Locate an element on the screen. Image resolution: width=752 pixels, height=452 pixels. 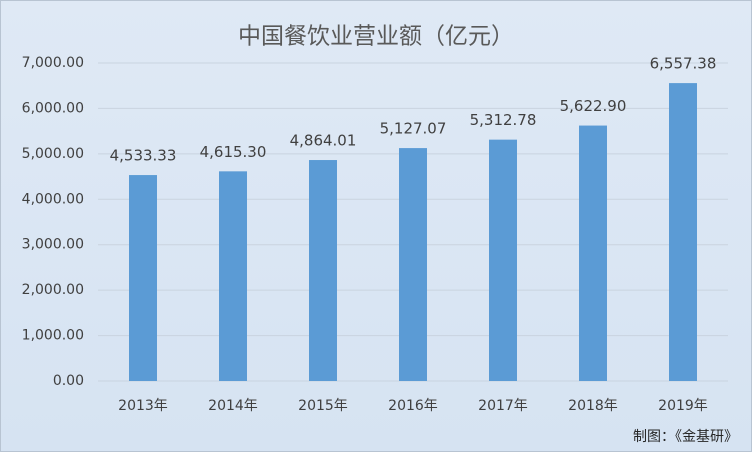
y-tick-label: 1,000.00 is located at coordinates (53, 336).